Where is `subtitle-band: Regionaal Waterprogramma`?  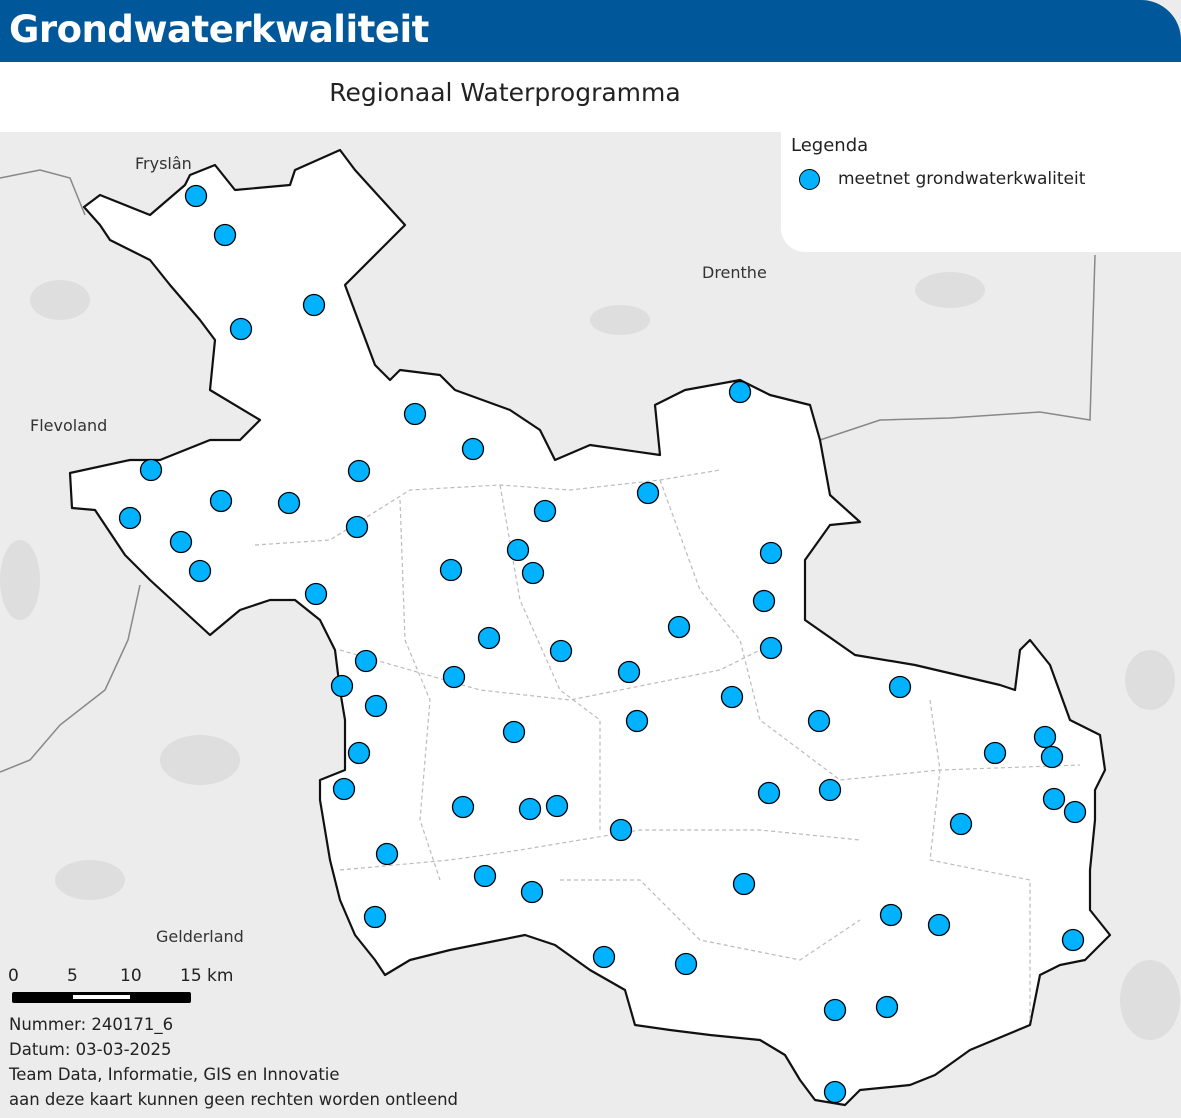
subtitle-band: Regionaal Waterprogramma is located at coordinates (590, 97).